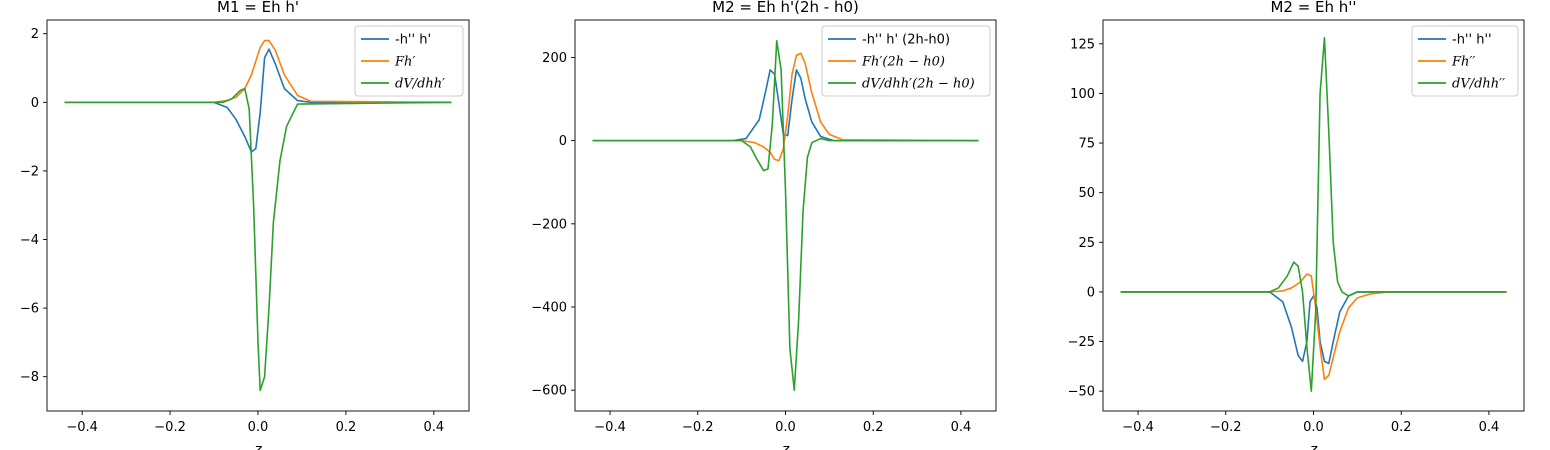  Describe the element at coordinates (35, 34) in the screenshot. I see `y-tick-label: 2` at that location.